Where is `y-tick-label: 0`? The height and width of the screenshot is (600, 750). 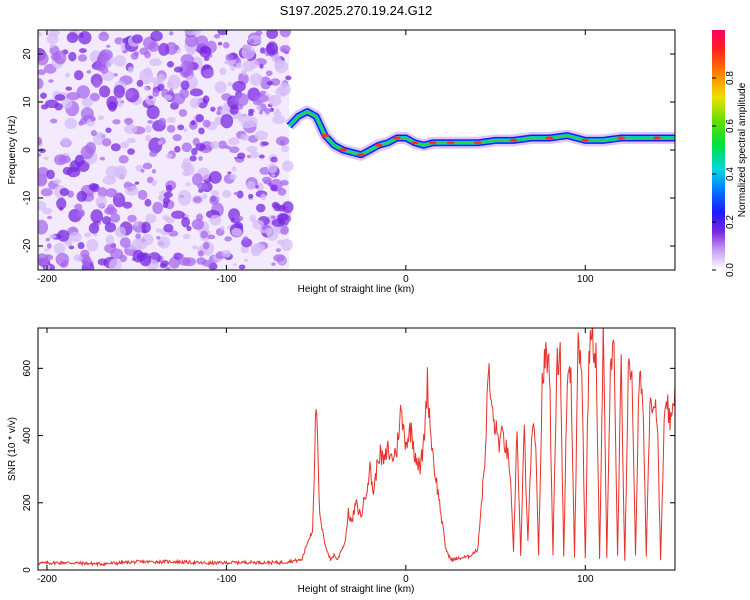 y-tick-label: 0 is located at coordinates (27, 570).